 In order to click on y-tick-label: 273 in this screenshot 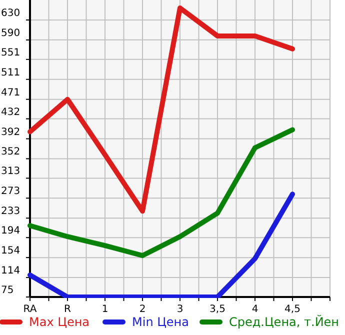, I will do `click(10, 192)`.